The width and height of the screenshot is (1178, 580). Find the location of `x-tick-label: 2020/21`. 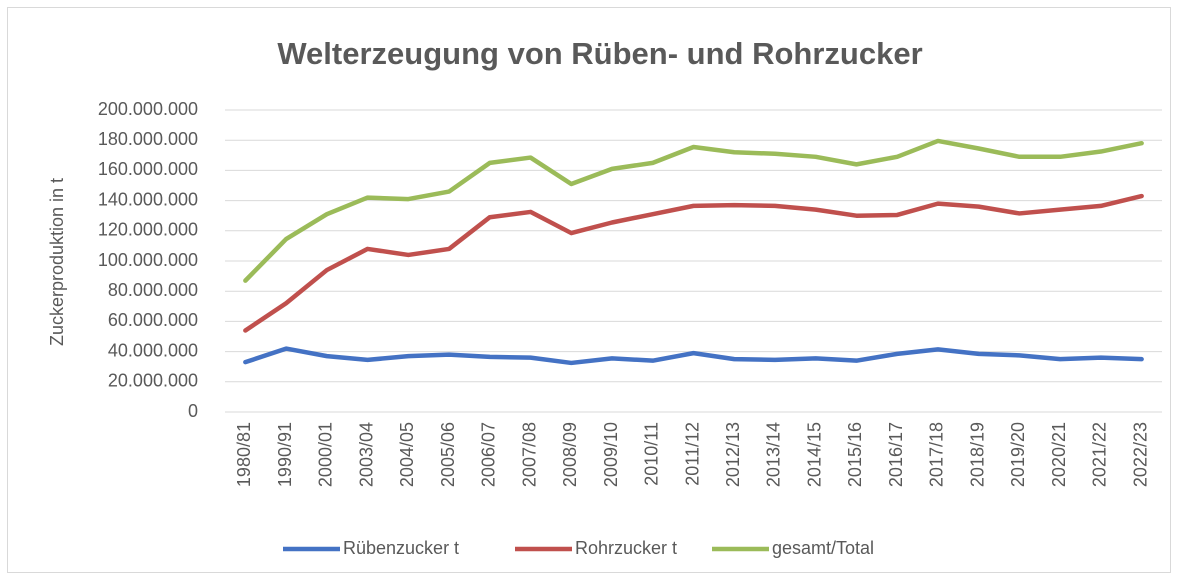

x-tick-label: 2020/21 is located at coordinates (1059, 454).